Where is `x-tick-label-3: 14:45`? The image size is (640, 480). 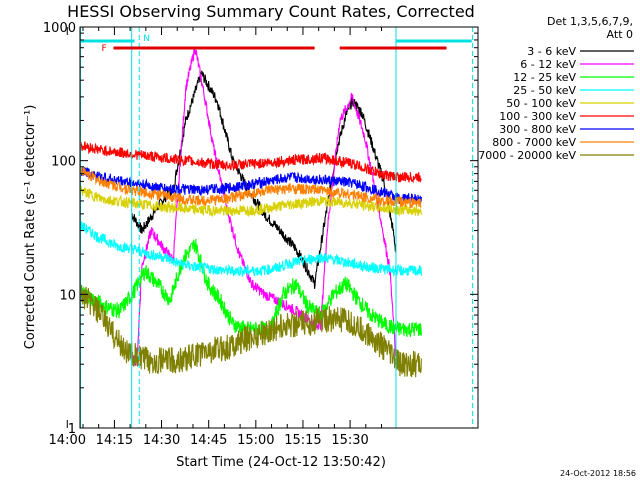
x-tick-label-3: 14:45 is located at coordinates (208, 440).